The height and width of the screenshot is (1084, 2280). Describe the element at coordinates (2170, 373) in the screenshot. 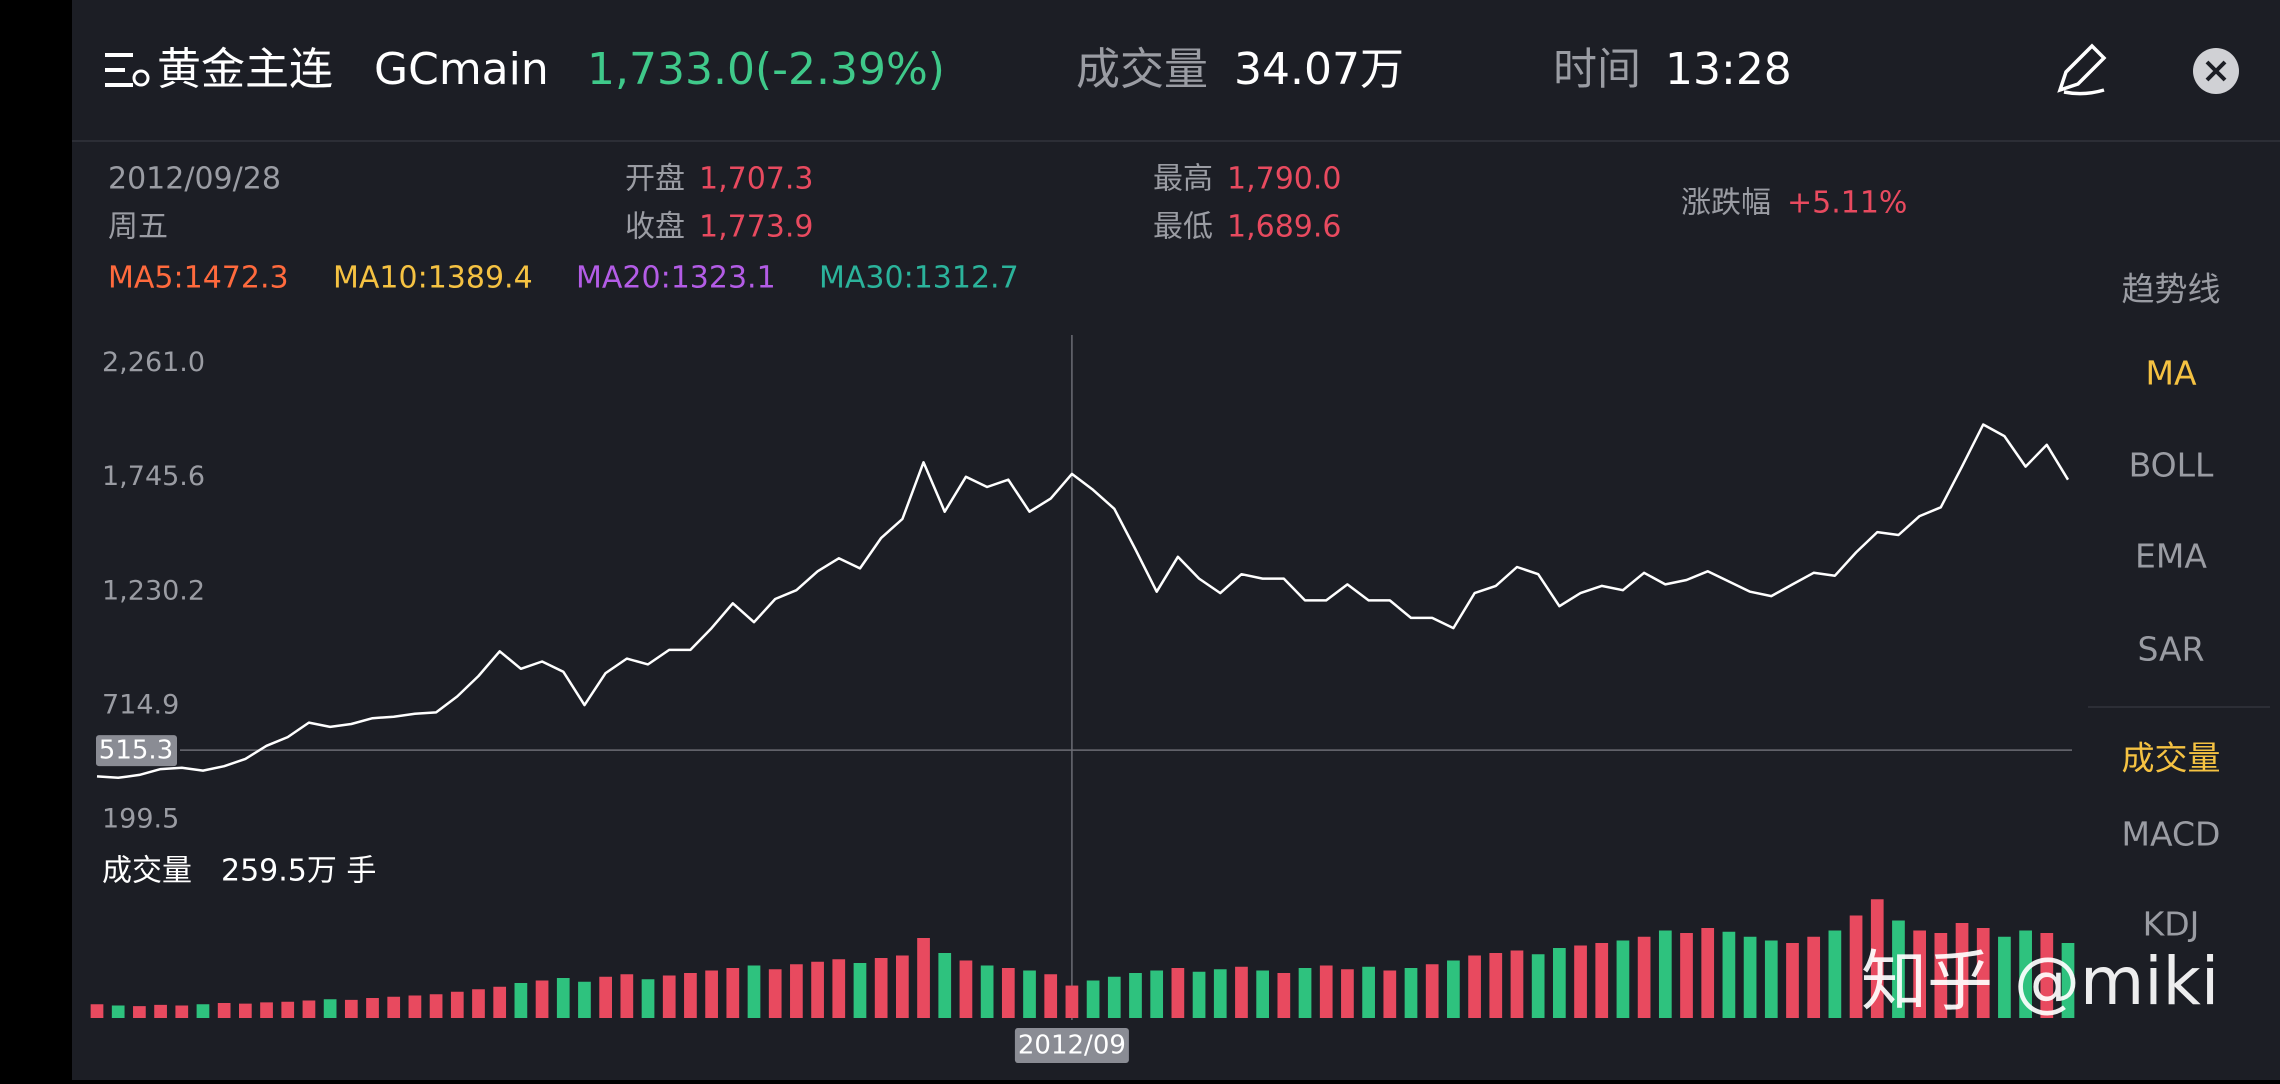

I see `indicator-tab: MA` at that location.